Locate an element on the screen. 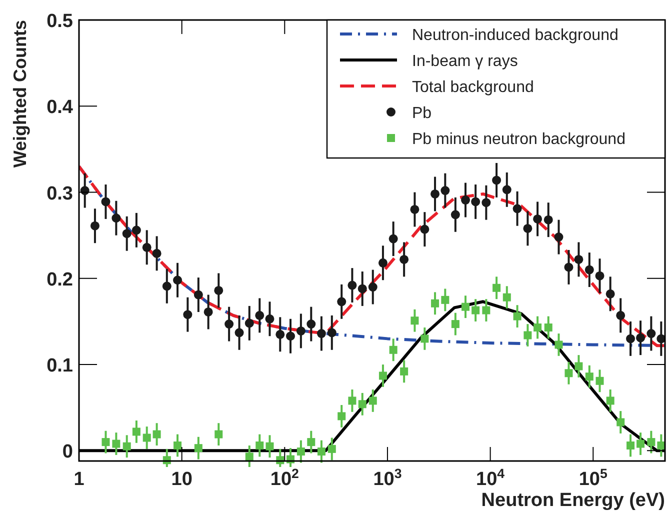 The height and width of the screenshot is (513, 668). legend-label: Pb minus neutron background is located at coordinates (519, 139).